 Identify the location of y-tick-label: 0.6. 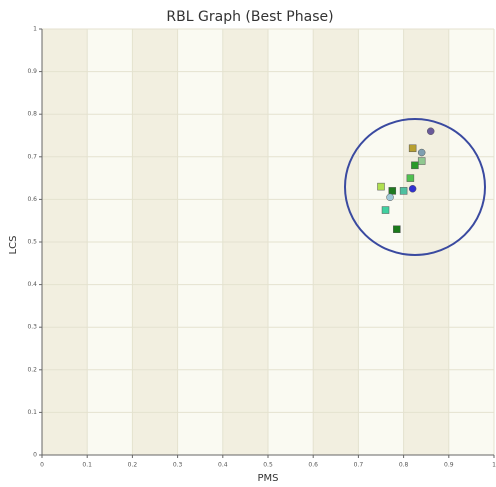
(32, 199).